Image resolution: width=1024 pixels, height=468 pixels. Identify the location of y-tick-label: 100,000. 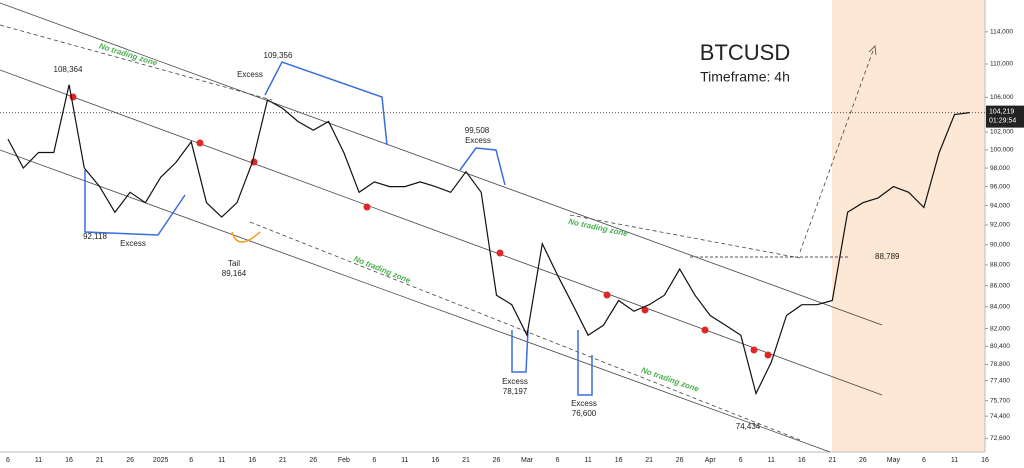
(1002, 150).